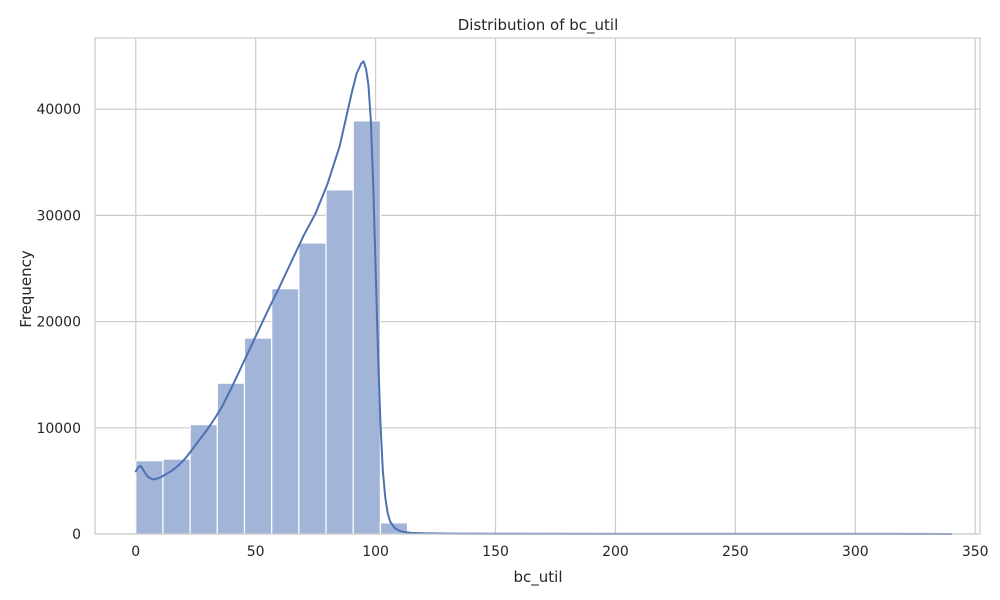 The width and height of the screenshot is (1000, 600). Describe the element at coordinates (375, 552) in the screenshot. I see `x-tick-label: 100` at that location.